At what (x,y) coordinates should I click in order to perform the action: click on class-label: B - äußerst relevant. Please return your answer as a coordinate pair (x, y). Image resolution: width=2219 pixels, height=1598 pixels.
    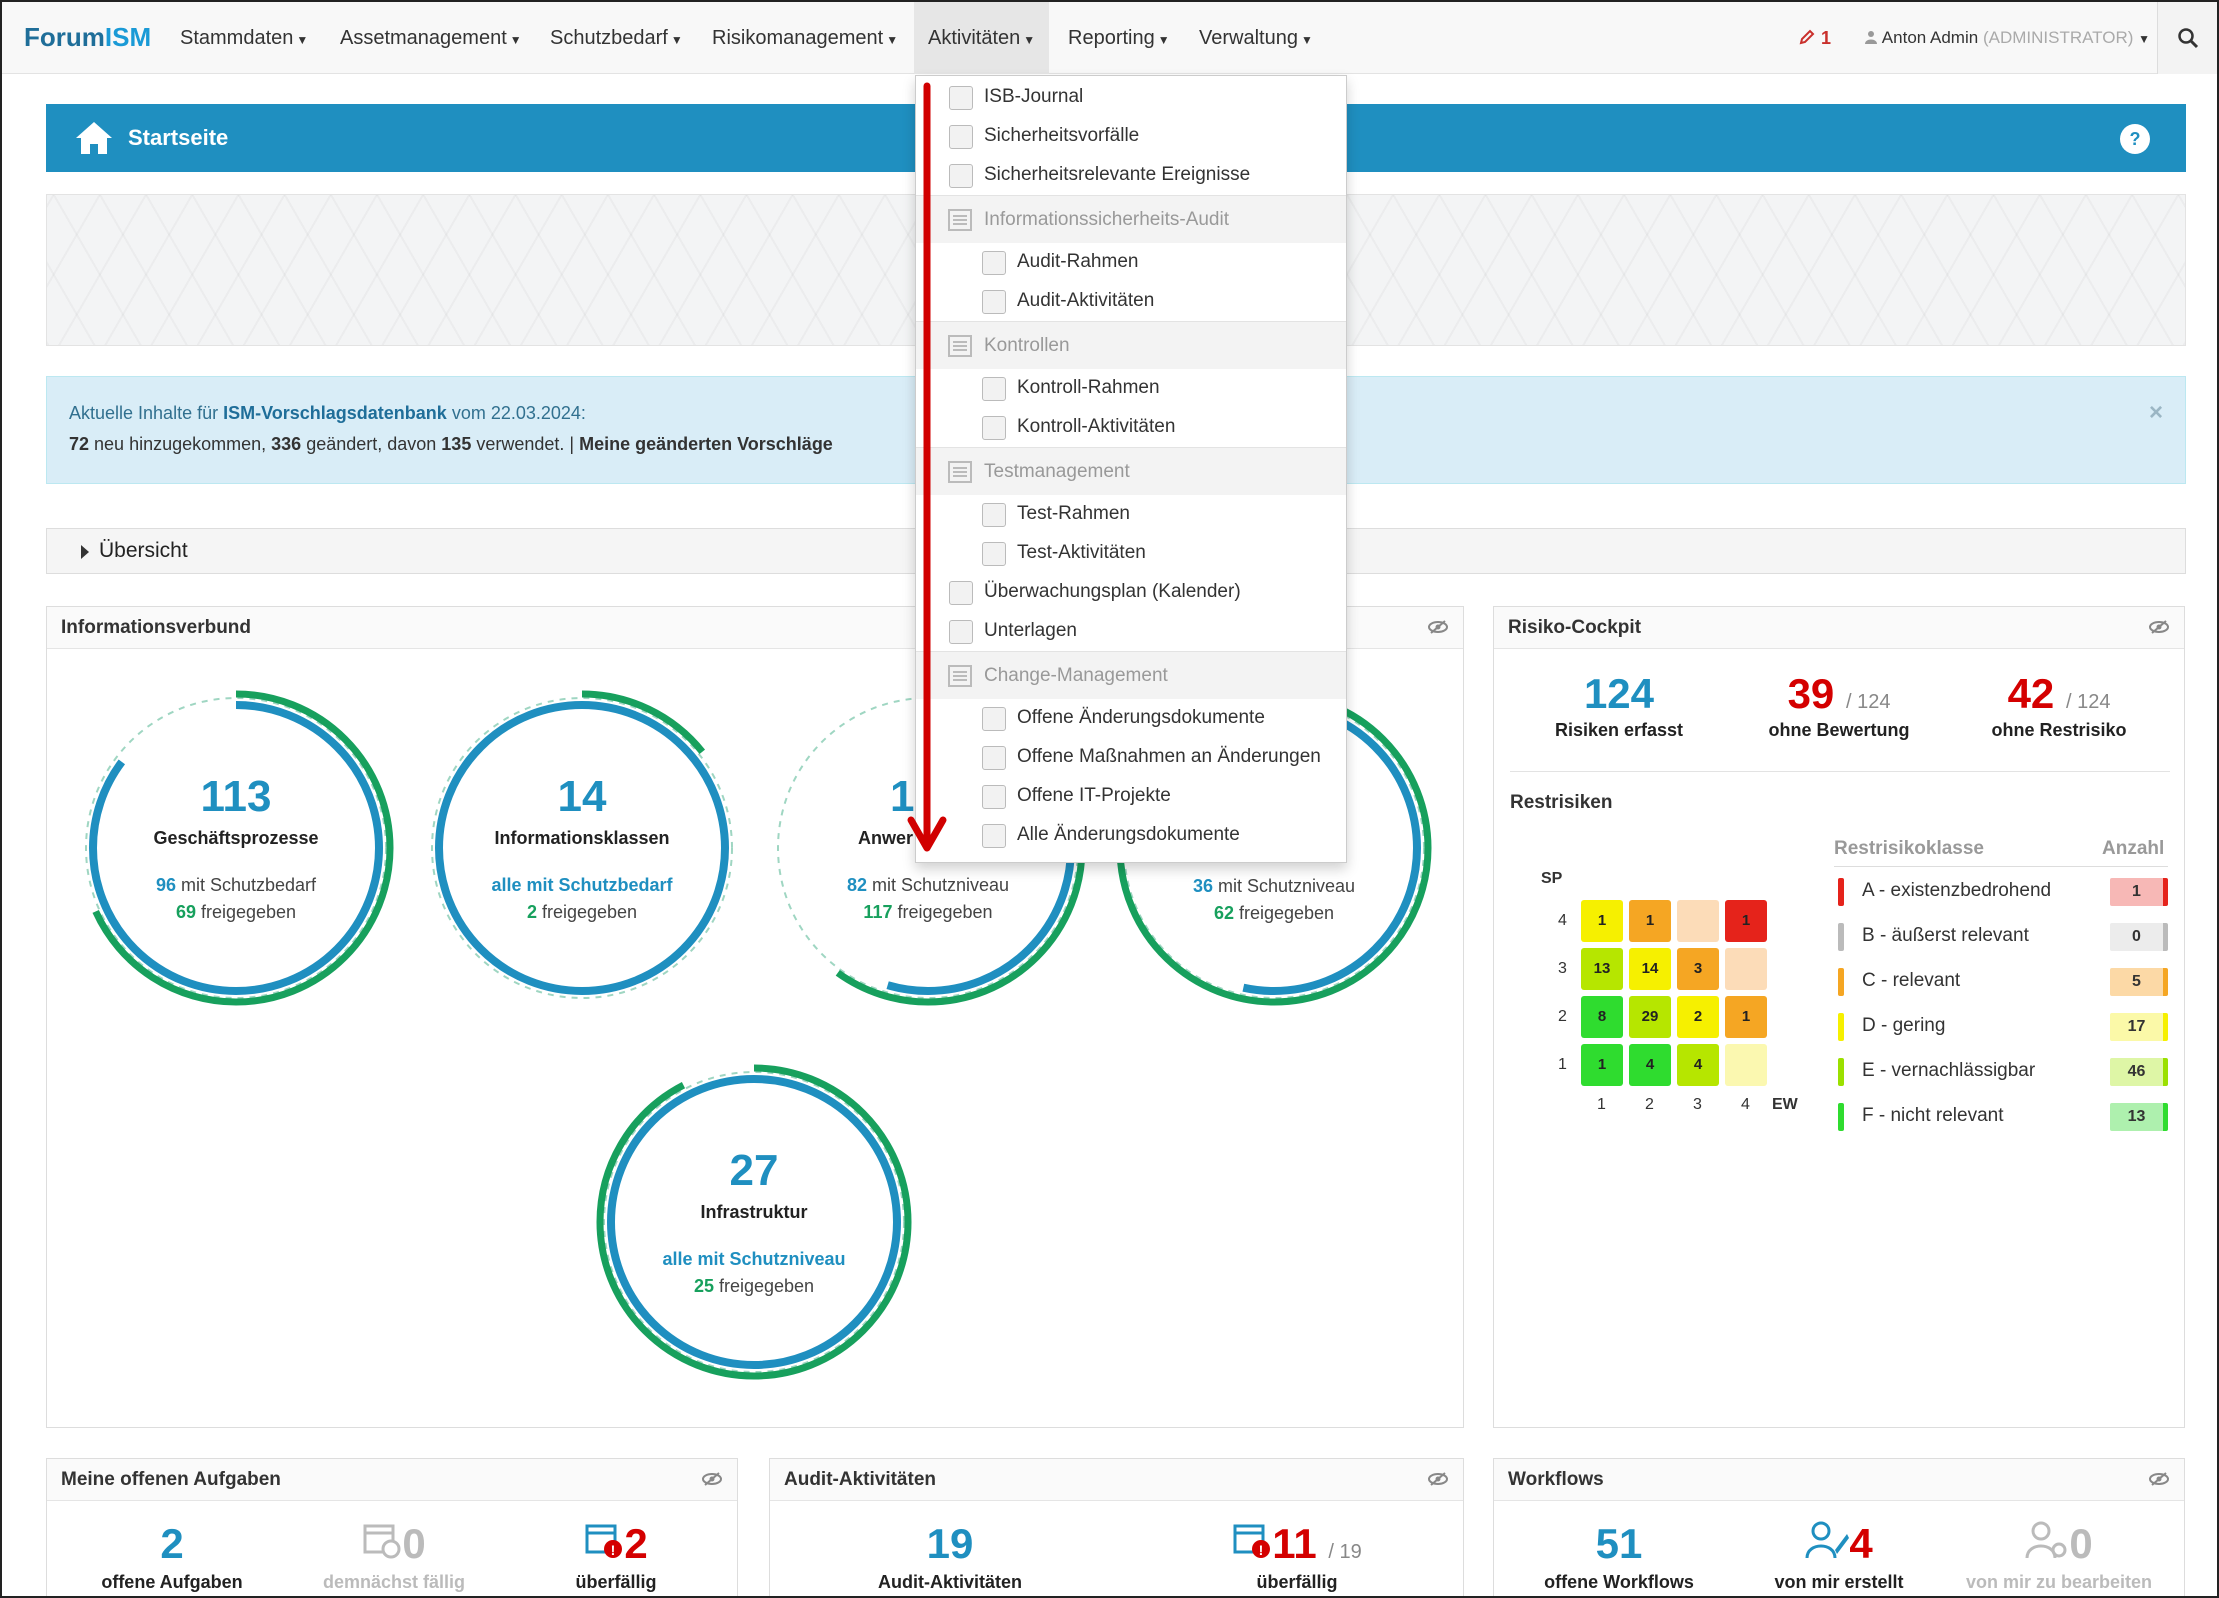
    Looking at the image, I should click on (1945, 935).